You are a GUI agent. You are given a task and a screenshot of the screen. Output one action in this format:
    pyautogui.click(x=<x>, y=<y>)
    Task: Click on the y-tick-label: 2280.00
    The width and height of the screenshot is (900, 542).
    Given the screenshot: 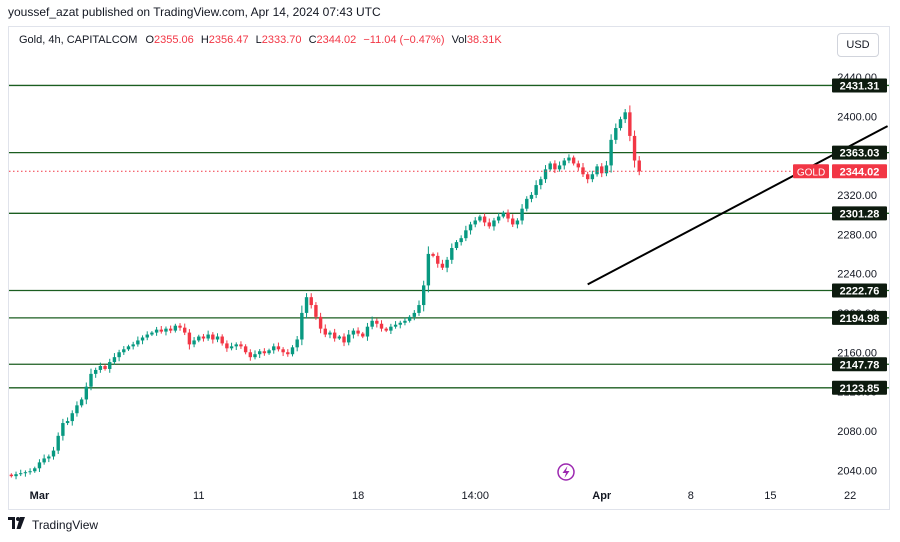 What is the action you would take?
    pyautogui.click(x=857, y=235)
    